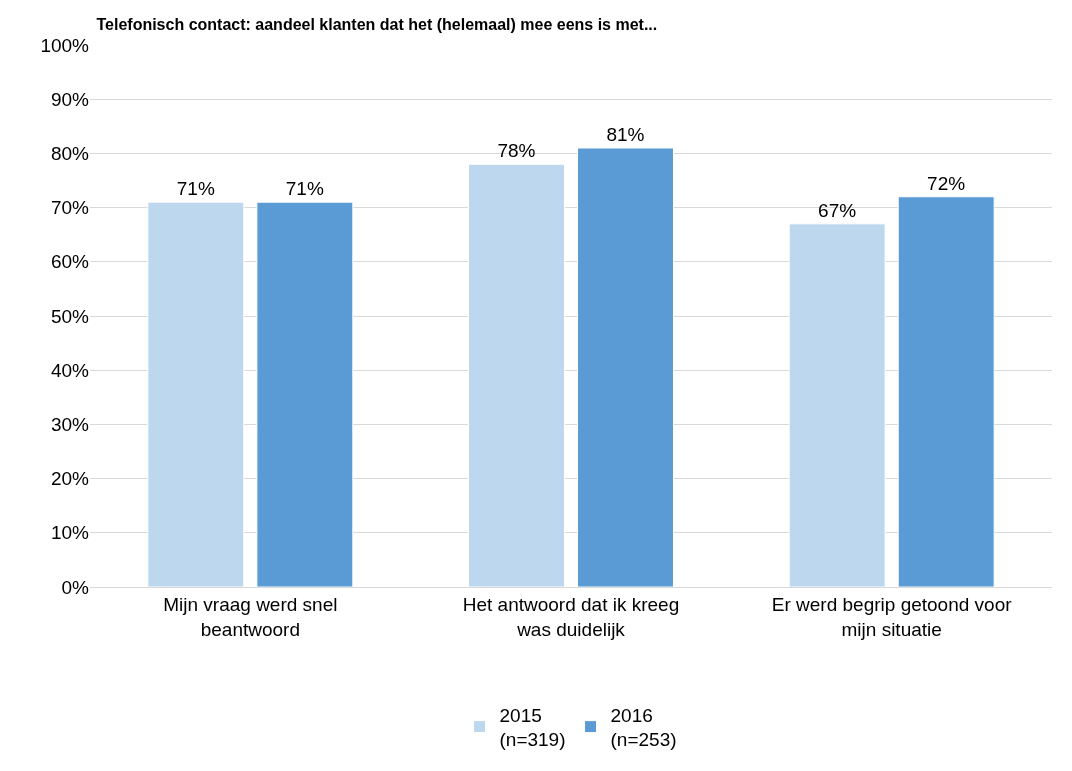  Describe the element at coordinates (70, 154) in the screenshot. I see `y-tick-label: 80%` at that location.